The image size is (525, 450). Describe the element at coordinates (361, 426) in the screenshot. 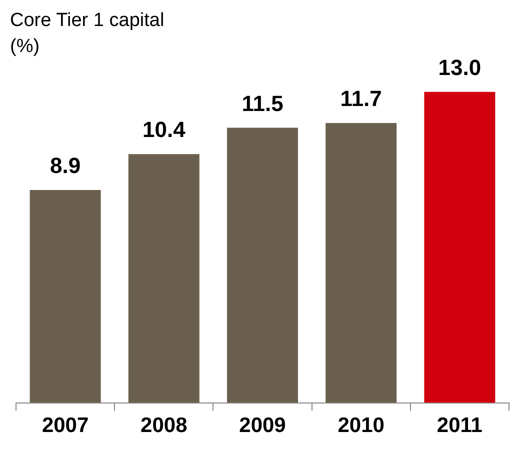

I see `x-tick-label: 2010` at that location.